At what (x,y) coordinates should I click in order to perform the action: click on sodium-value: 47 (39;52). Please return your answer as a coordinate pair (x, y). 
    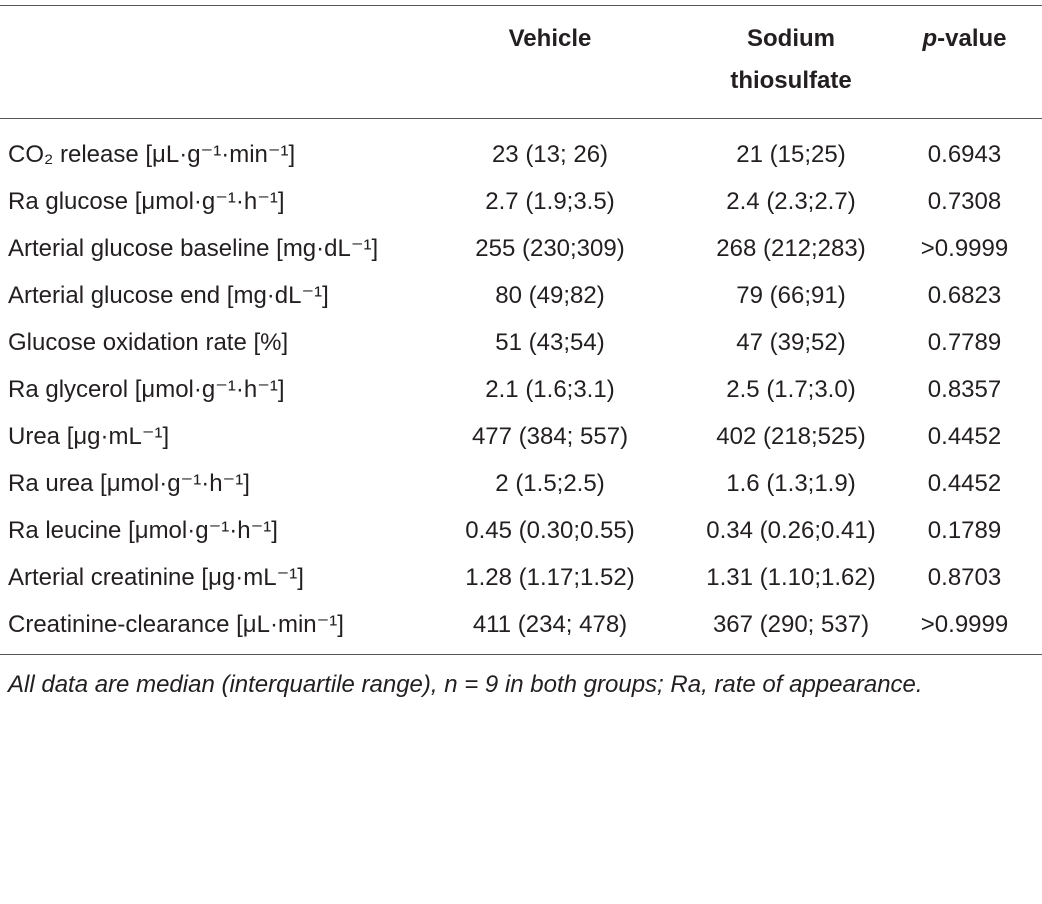
    Looking at the image, I should click on (791, 342).